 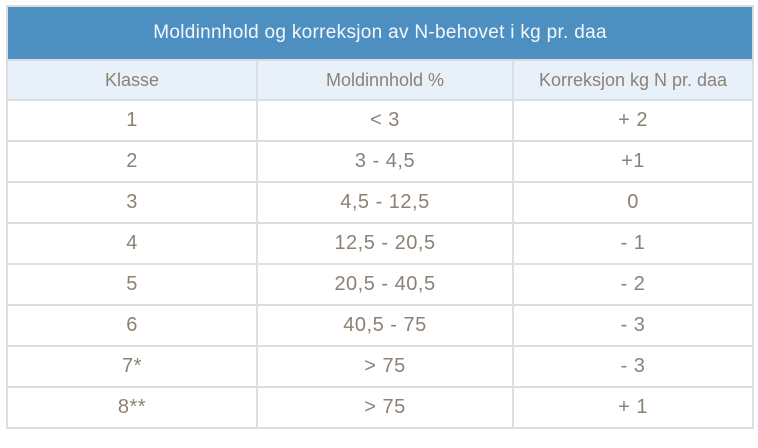 I want to click on table-row: 4 12,5 - 20,5 - 1, so click(x=380, y=243).